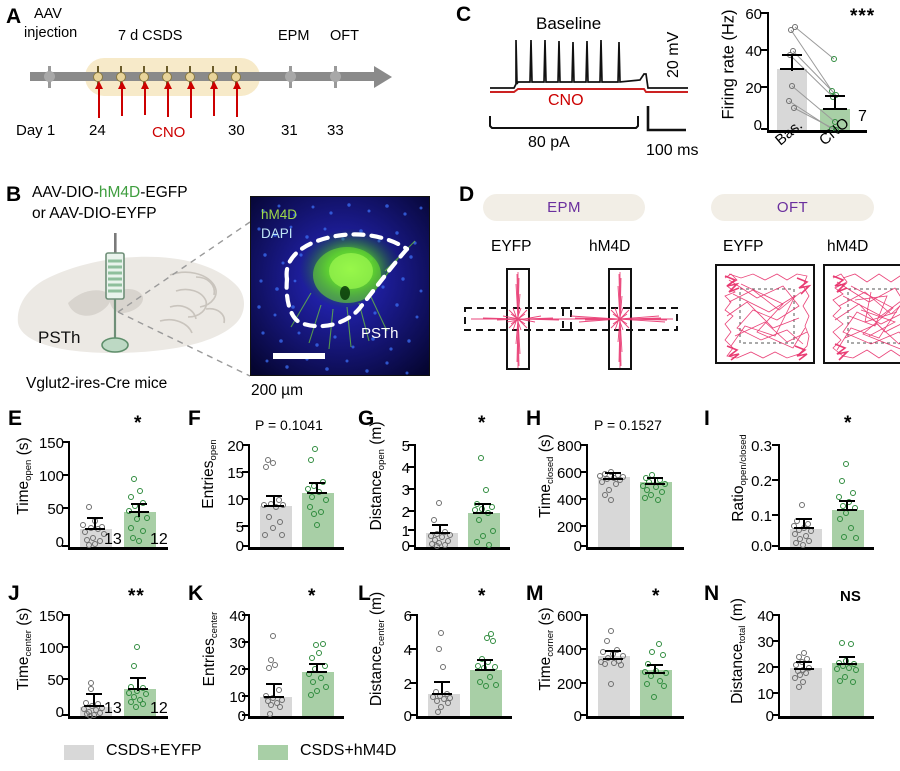 The height and width of the screenshot is (771, 900). I want to click on significance-marker: NS, so click(850, 596).